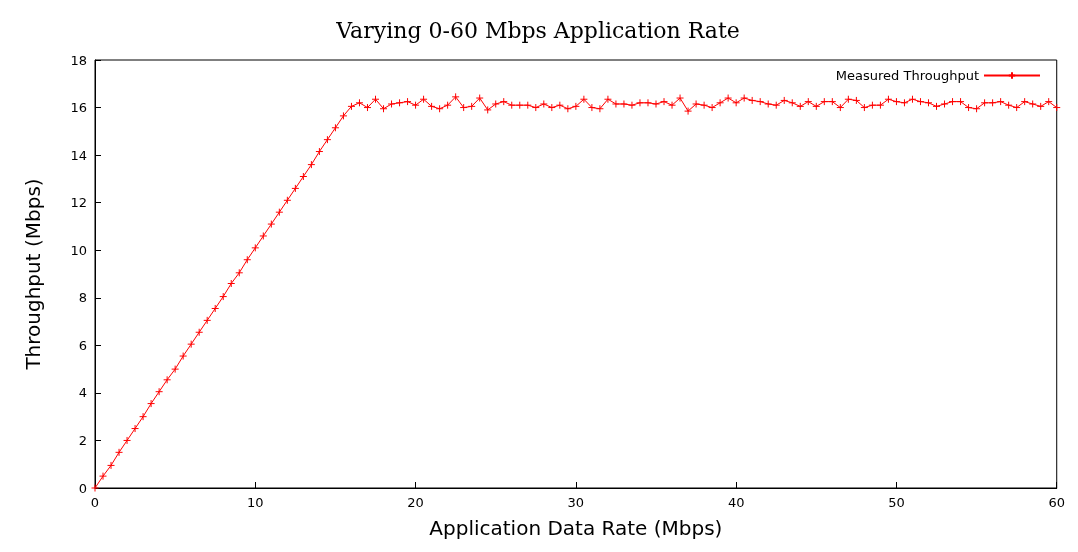 The width and height of the screenshot is (1078, 552). Describe the element at coordinates (82, 345) in the screenshot. I see `y-tick-label: 6` at that location.